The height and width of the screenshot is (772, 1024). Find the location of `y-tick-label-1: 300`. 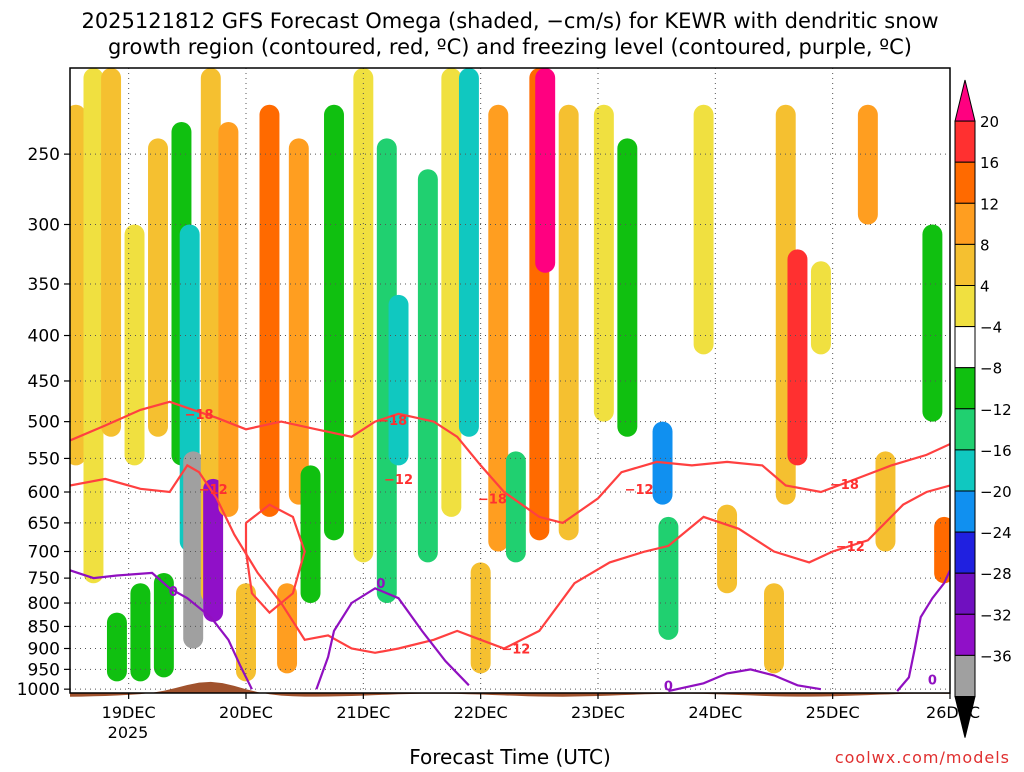

y-tick-label-1: 300 is located at coordinates (44, 225).